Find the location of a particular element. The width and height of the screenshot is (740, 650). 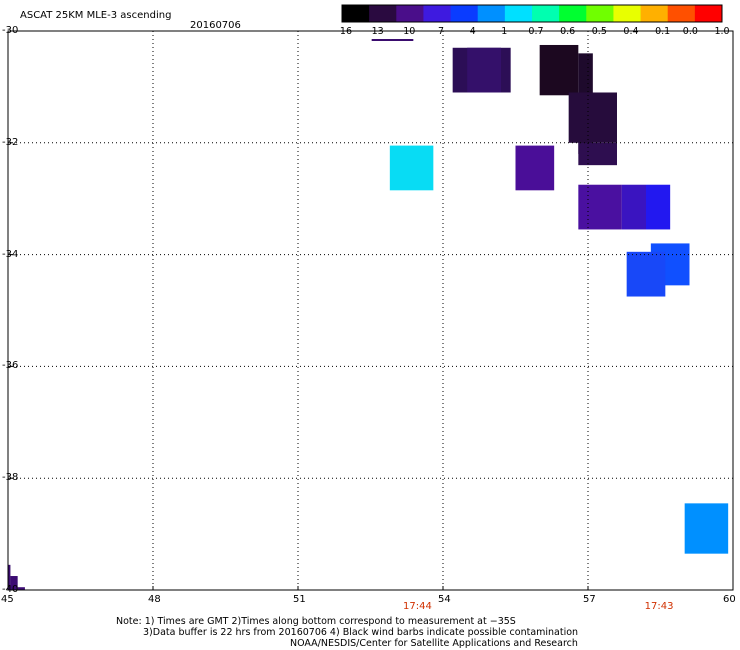

x-tick-label-1: 48 is located at coordinates (154, 599).